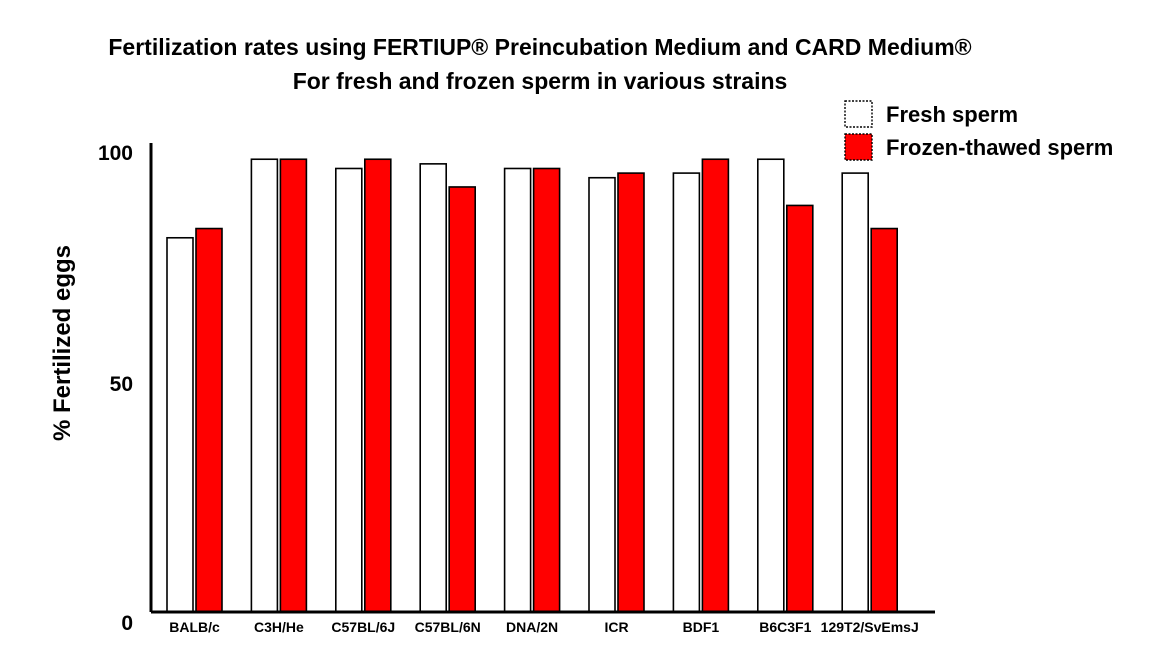 The height and width of the screenshot is (653, 1160). I want to click on x-tick-label: BDF1, so click(701, 627).